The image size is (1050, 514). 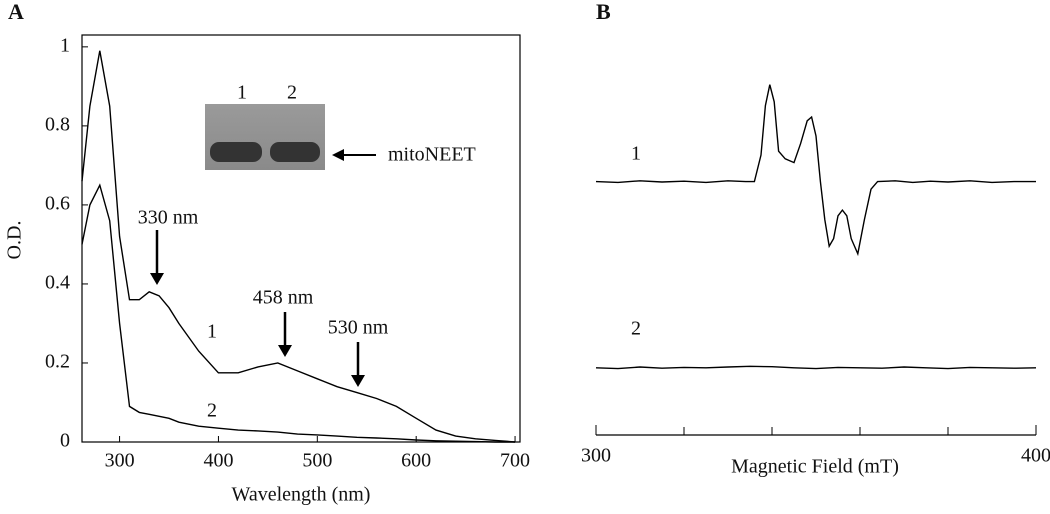 What do you see at coordinates (292, 93) in the screenshot?
I see `lane-label: 2` at bounding box center [292, 93].